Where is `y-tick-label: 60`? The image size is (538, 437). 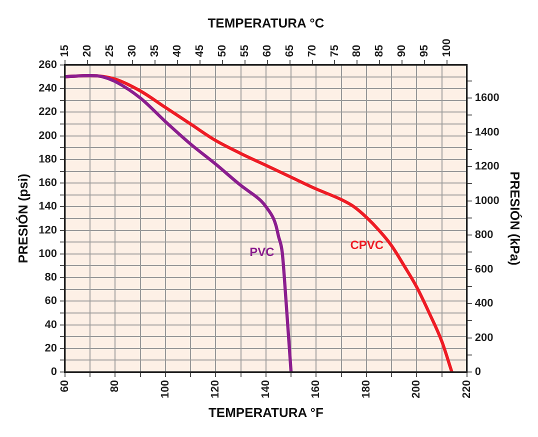
y-tick-label: 60 is located at coordinates (50, 301).